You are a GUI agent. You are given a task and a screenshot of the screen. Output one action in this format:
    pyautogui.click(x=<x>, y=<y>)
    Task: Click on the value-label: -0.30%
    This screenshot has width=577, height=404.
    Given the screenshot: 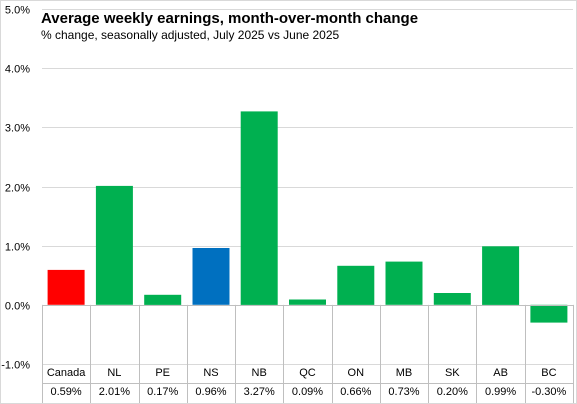 What is the action you would take?
    pyautogui.click(x=548, y=392)
    